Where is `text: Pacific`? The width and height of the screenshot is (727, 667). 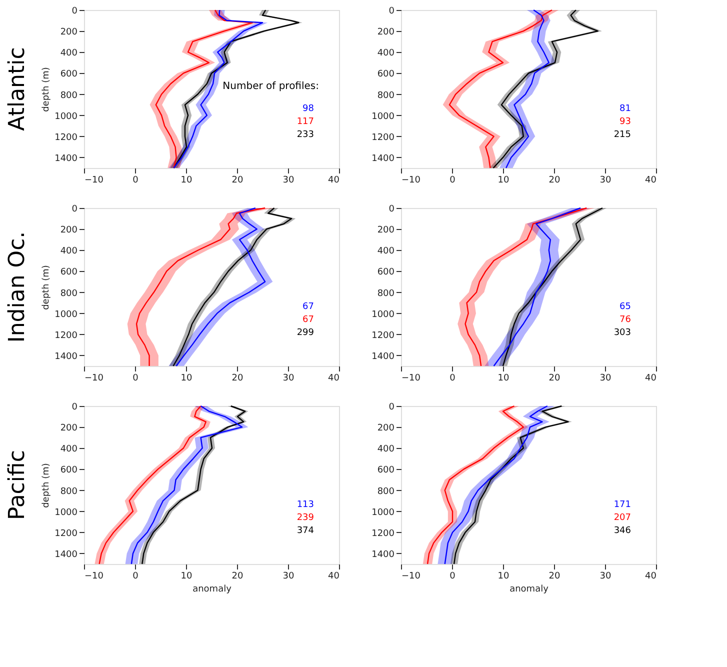 text: Pacific is located at coordinates (17, 485).